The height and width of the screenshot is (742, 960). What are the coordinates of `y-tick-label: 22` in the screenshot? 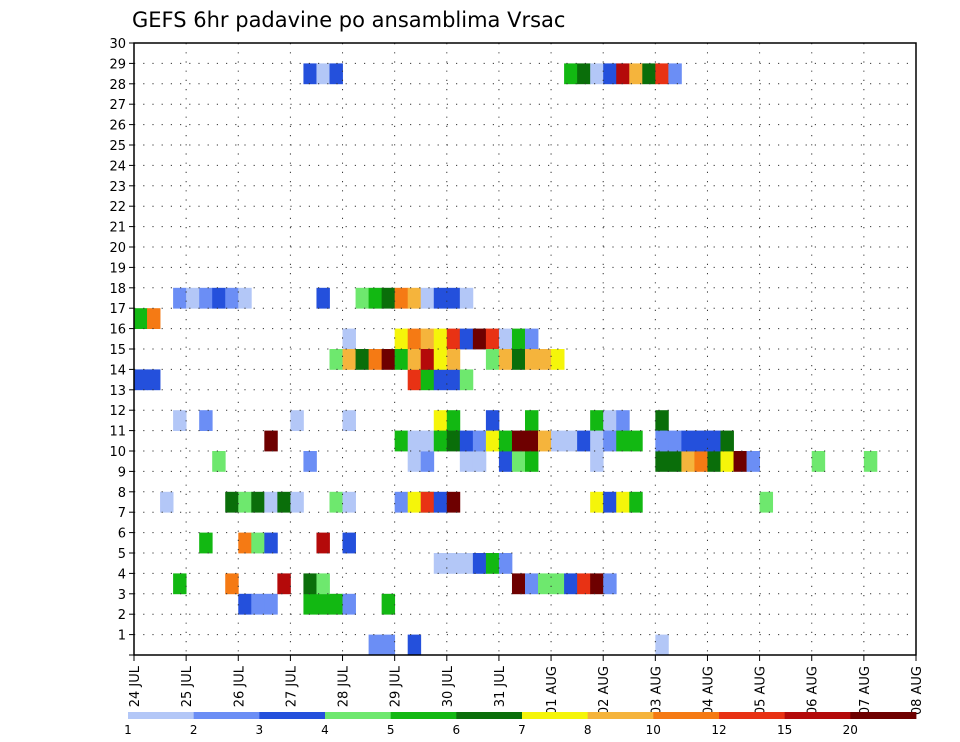 It's located at (117, 207).